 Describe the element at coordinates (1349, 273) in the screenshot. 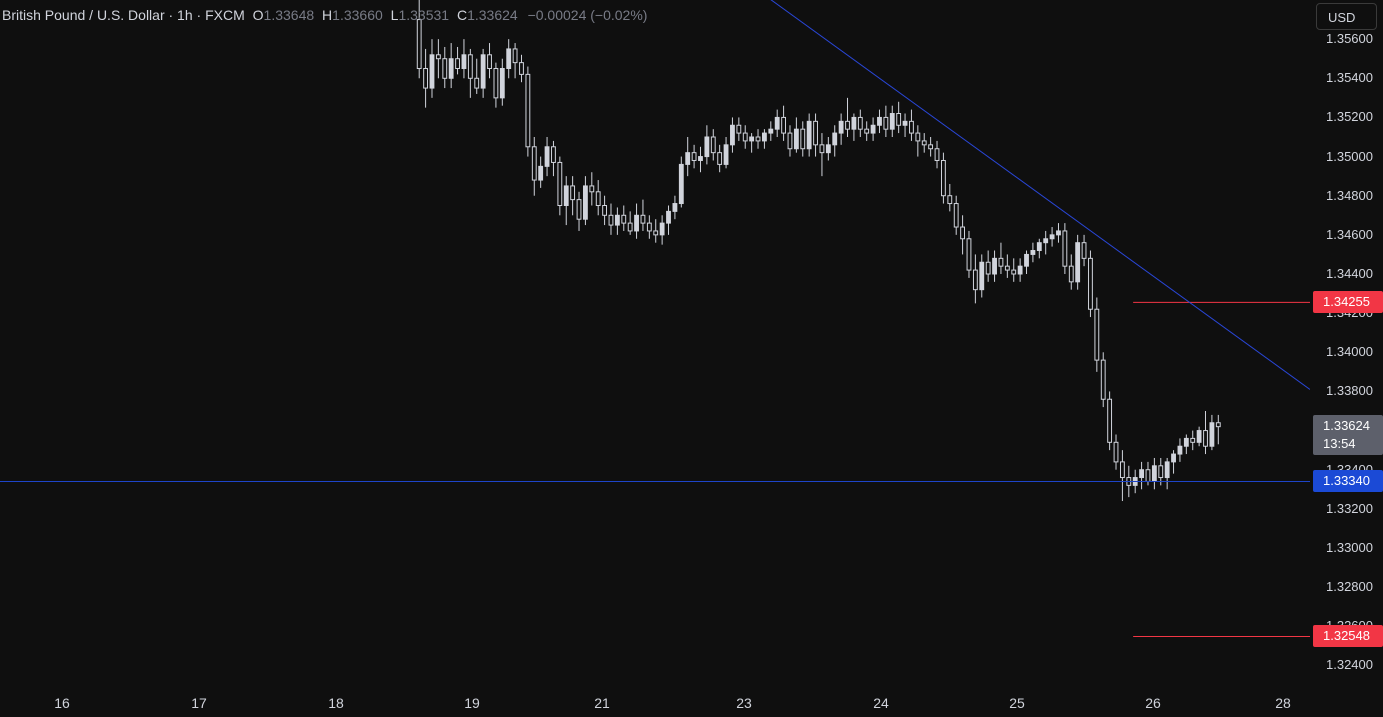

I see `price-tick: 1.34400` at that location.